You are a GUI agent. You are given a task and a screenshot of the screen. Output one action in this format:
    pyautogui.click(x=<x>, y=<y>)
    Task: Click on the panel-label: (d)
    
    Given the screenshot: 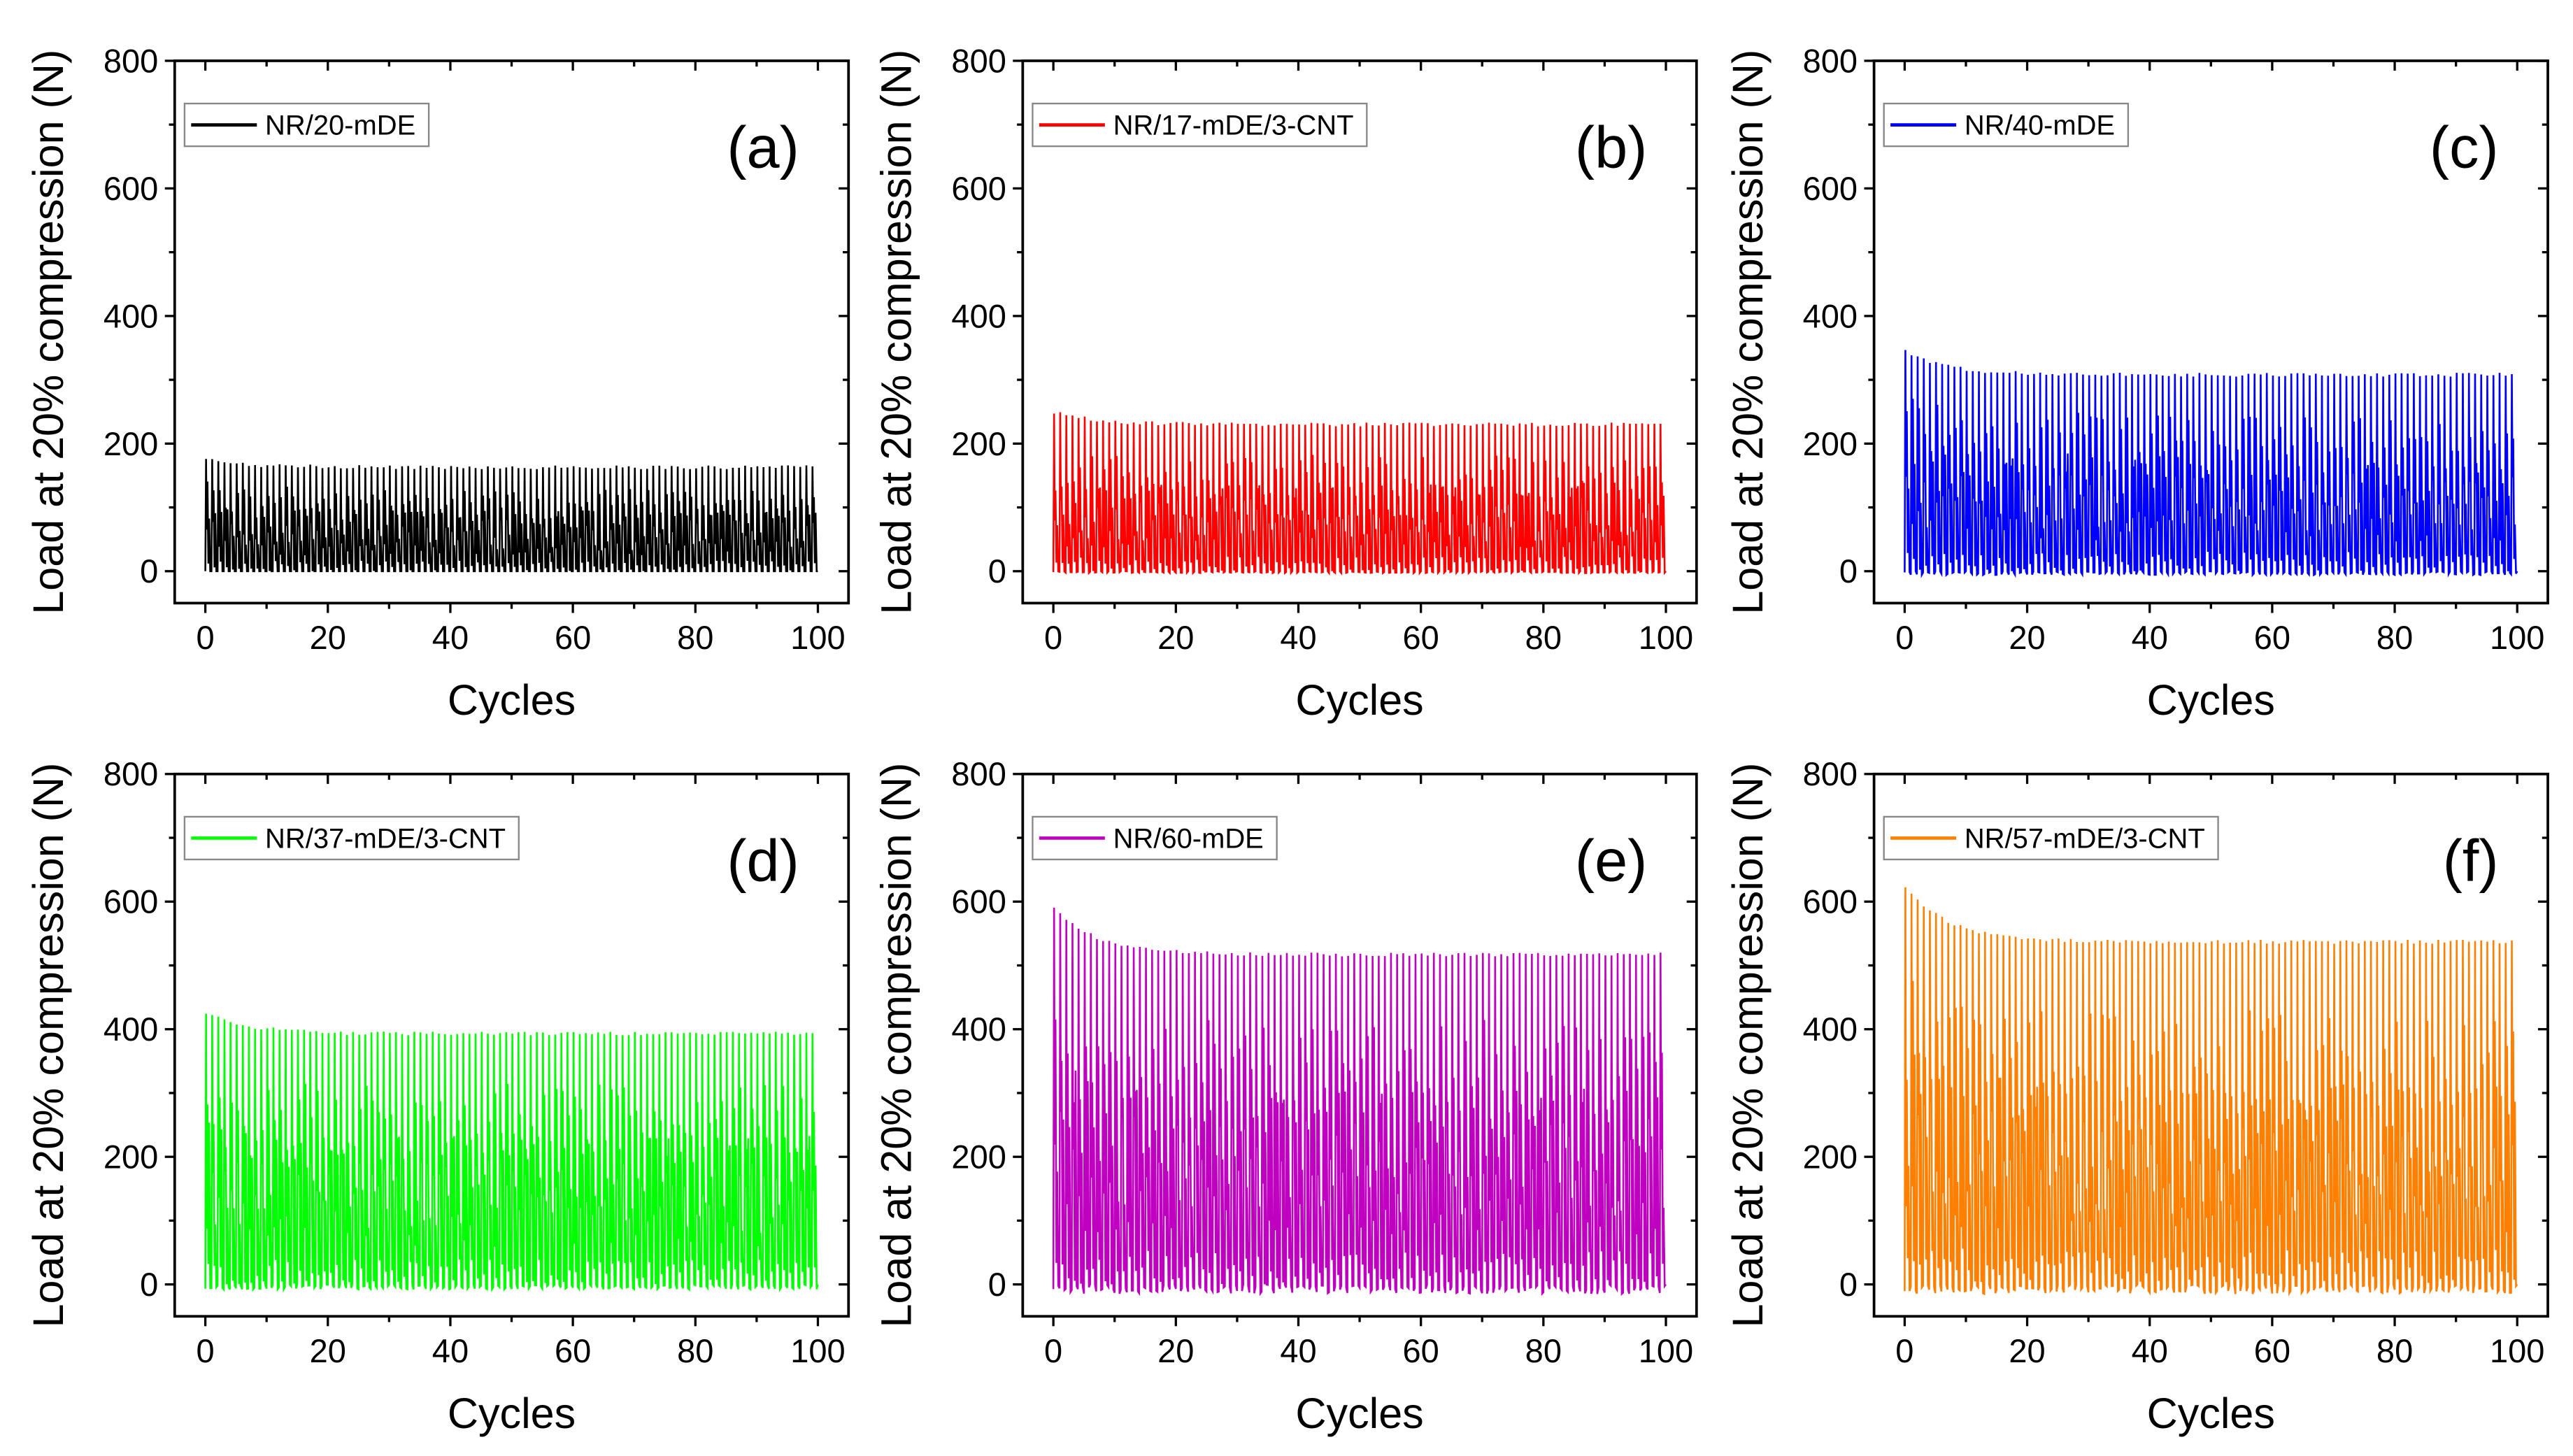 What is the action you would take?
    pyautogui.click(x=763, y=860)
    